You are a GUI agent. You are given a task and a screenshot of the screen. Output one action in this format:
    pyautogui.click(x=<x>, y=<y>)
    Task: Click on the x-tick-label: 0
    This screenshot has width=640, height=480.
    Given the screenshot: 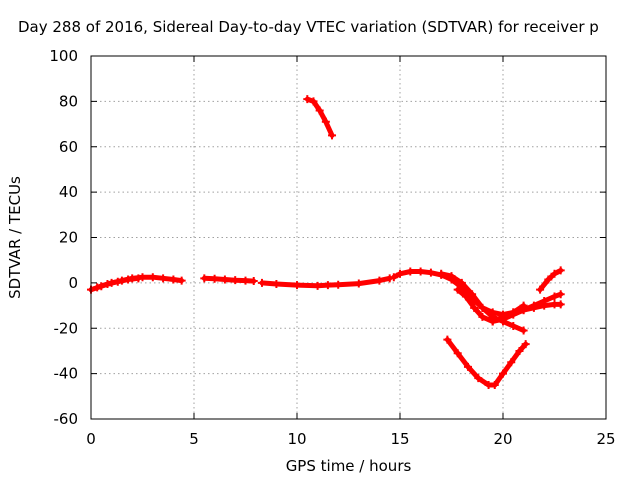 What is the action you would take?
    pyautogui.click(x=91, y=439)
    